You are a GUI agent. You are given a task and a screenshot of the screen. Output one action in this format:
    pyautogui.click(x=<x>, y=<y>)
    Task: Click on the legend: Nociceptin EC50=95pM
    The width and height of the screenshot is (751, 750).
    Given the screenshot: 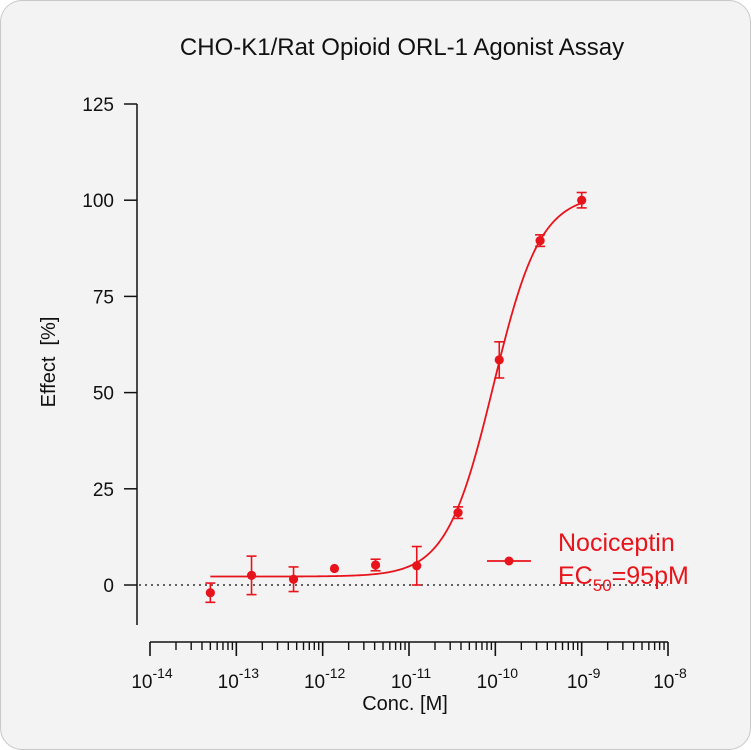 What is the action you would take?
    pyautogui.click(x=588, y=562)
    